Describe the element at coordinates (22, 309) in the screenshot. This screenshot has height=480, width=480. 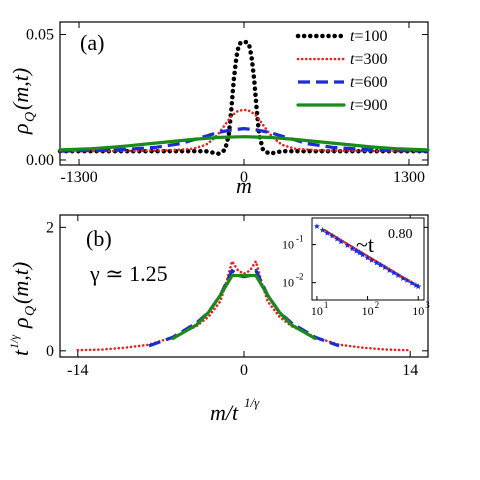
I see `panel-b-ylabel: t 1/γ ρ Q (m,t)` at that location.